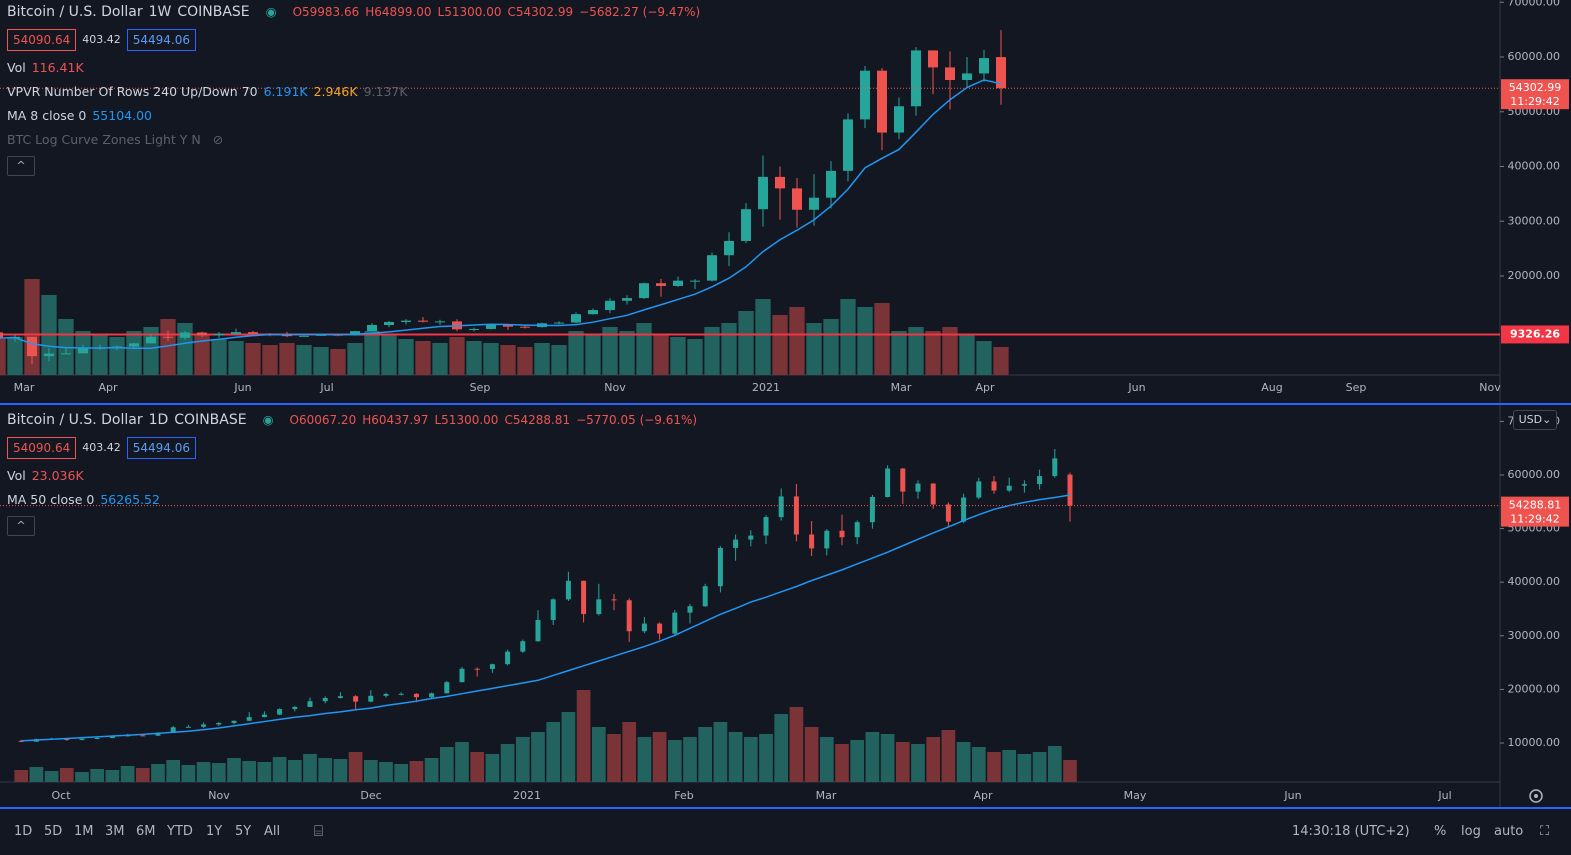  I want to click on percent-toggle: %, so click(1440, 831).